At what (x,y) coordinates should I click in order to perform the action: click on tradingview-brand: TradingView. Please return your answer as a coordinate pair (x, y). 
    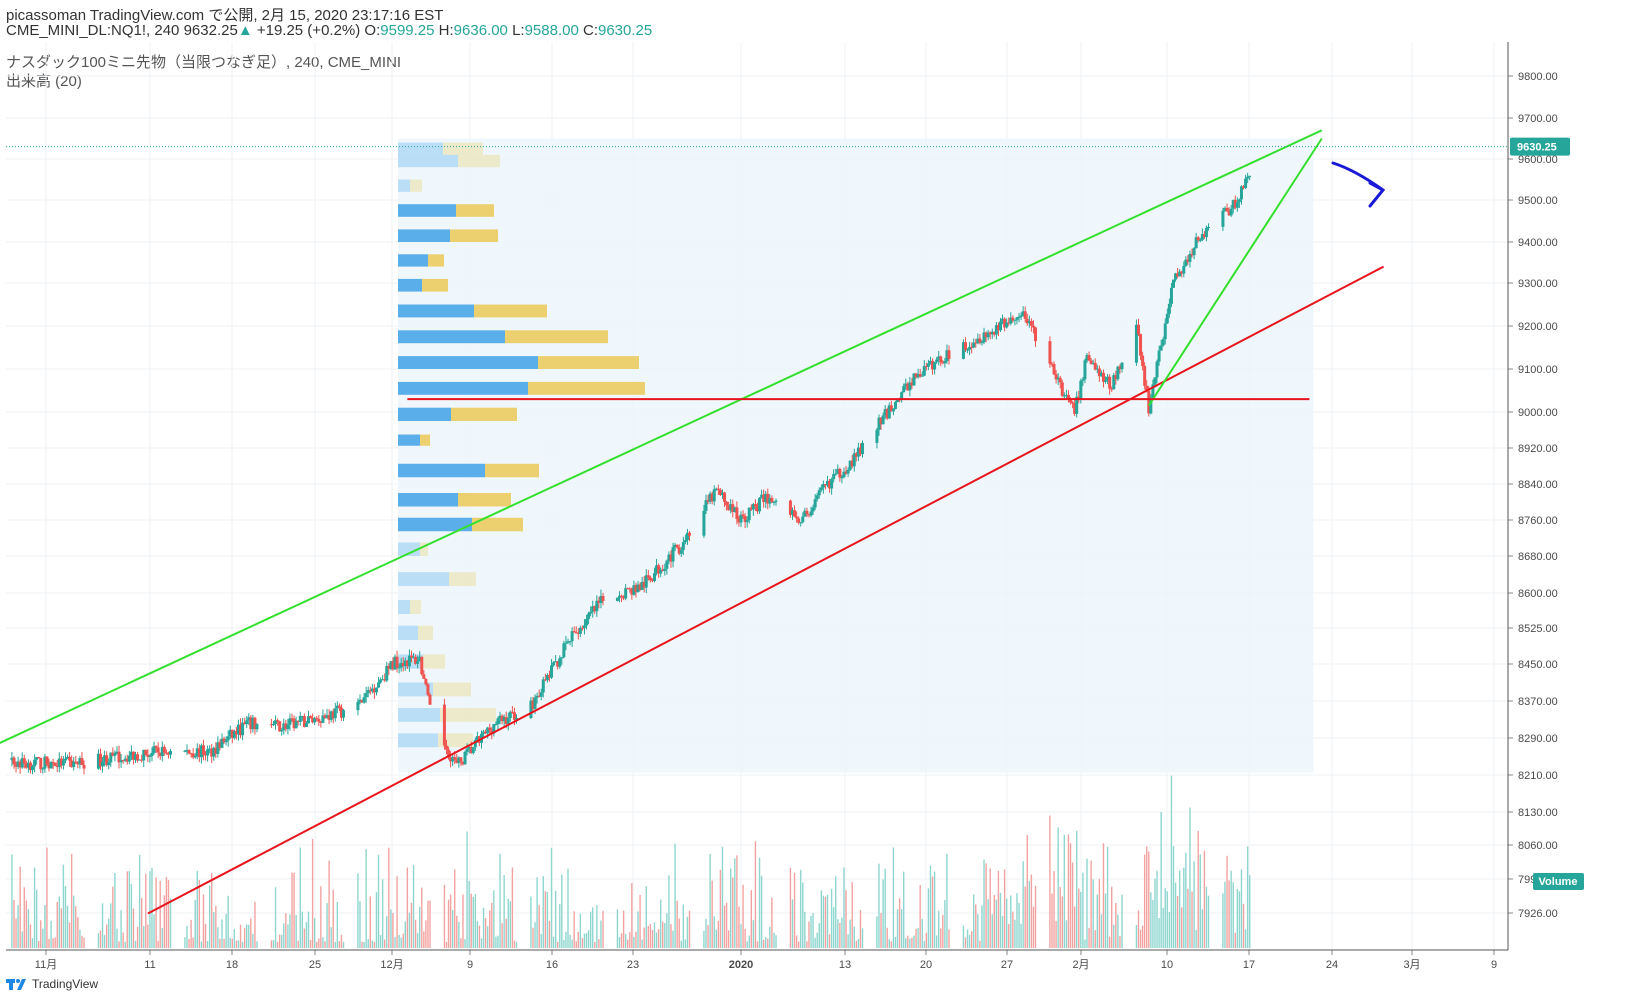
    Looking at the image, I should click on (65, 984).